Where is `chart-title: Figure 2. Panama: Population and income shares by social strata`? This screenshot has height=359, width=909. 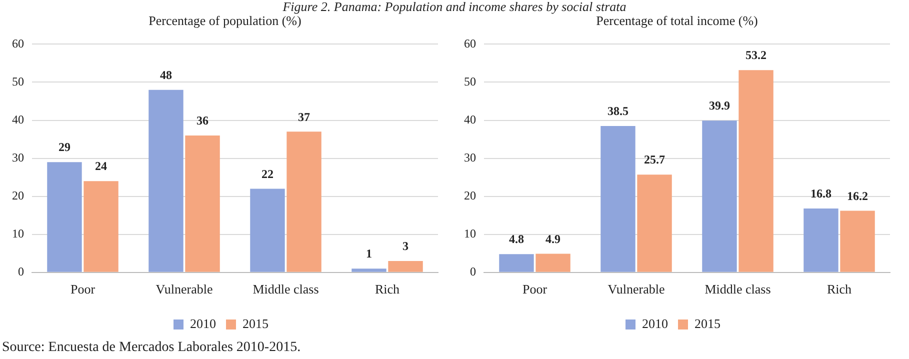 chart-title: Figure 2. Panama: Population and income shares by social strata is located at coordinates (455, 7).